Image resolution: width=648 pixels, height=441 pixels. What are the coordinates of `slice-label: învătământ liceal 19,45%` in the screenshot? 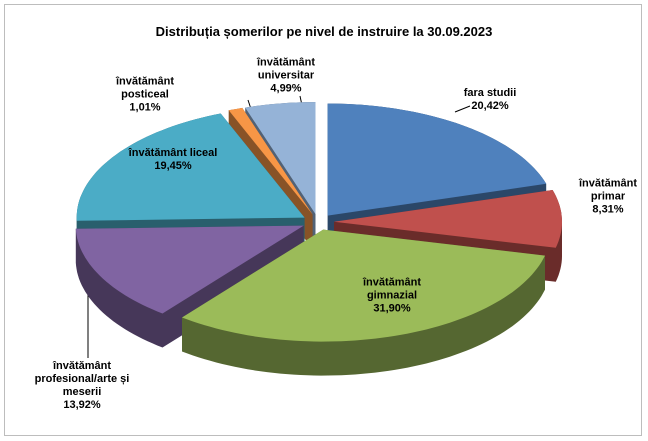 It's located at (173, 160).